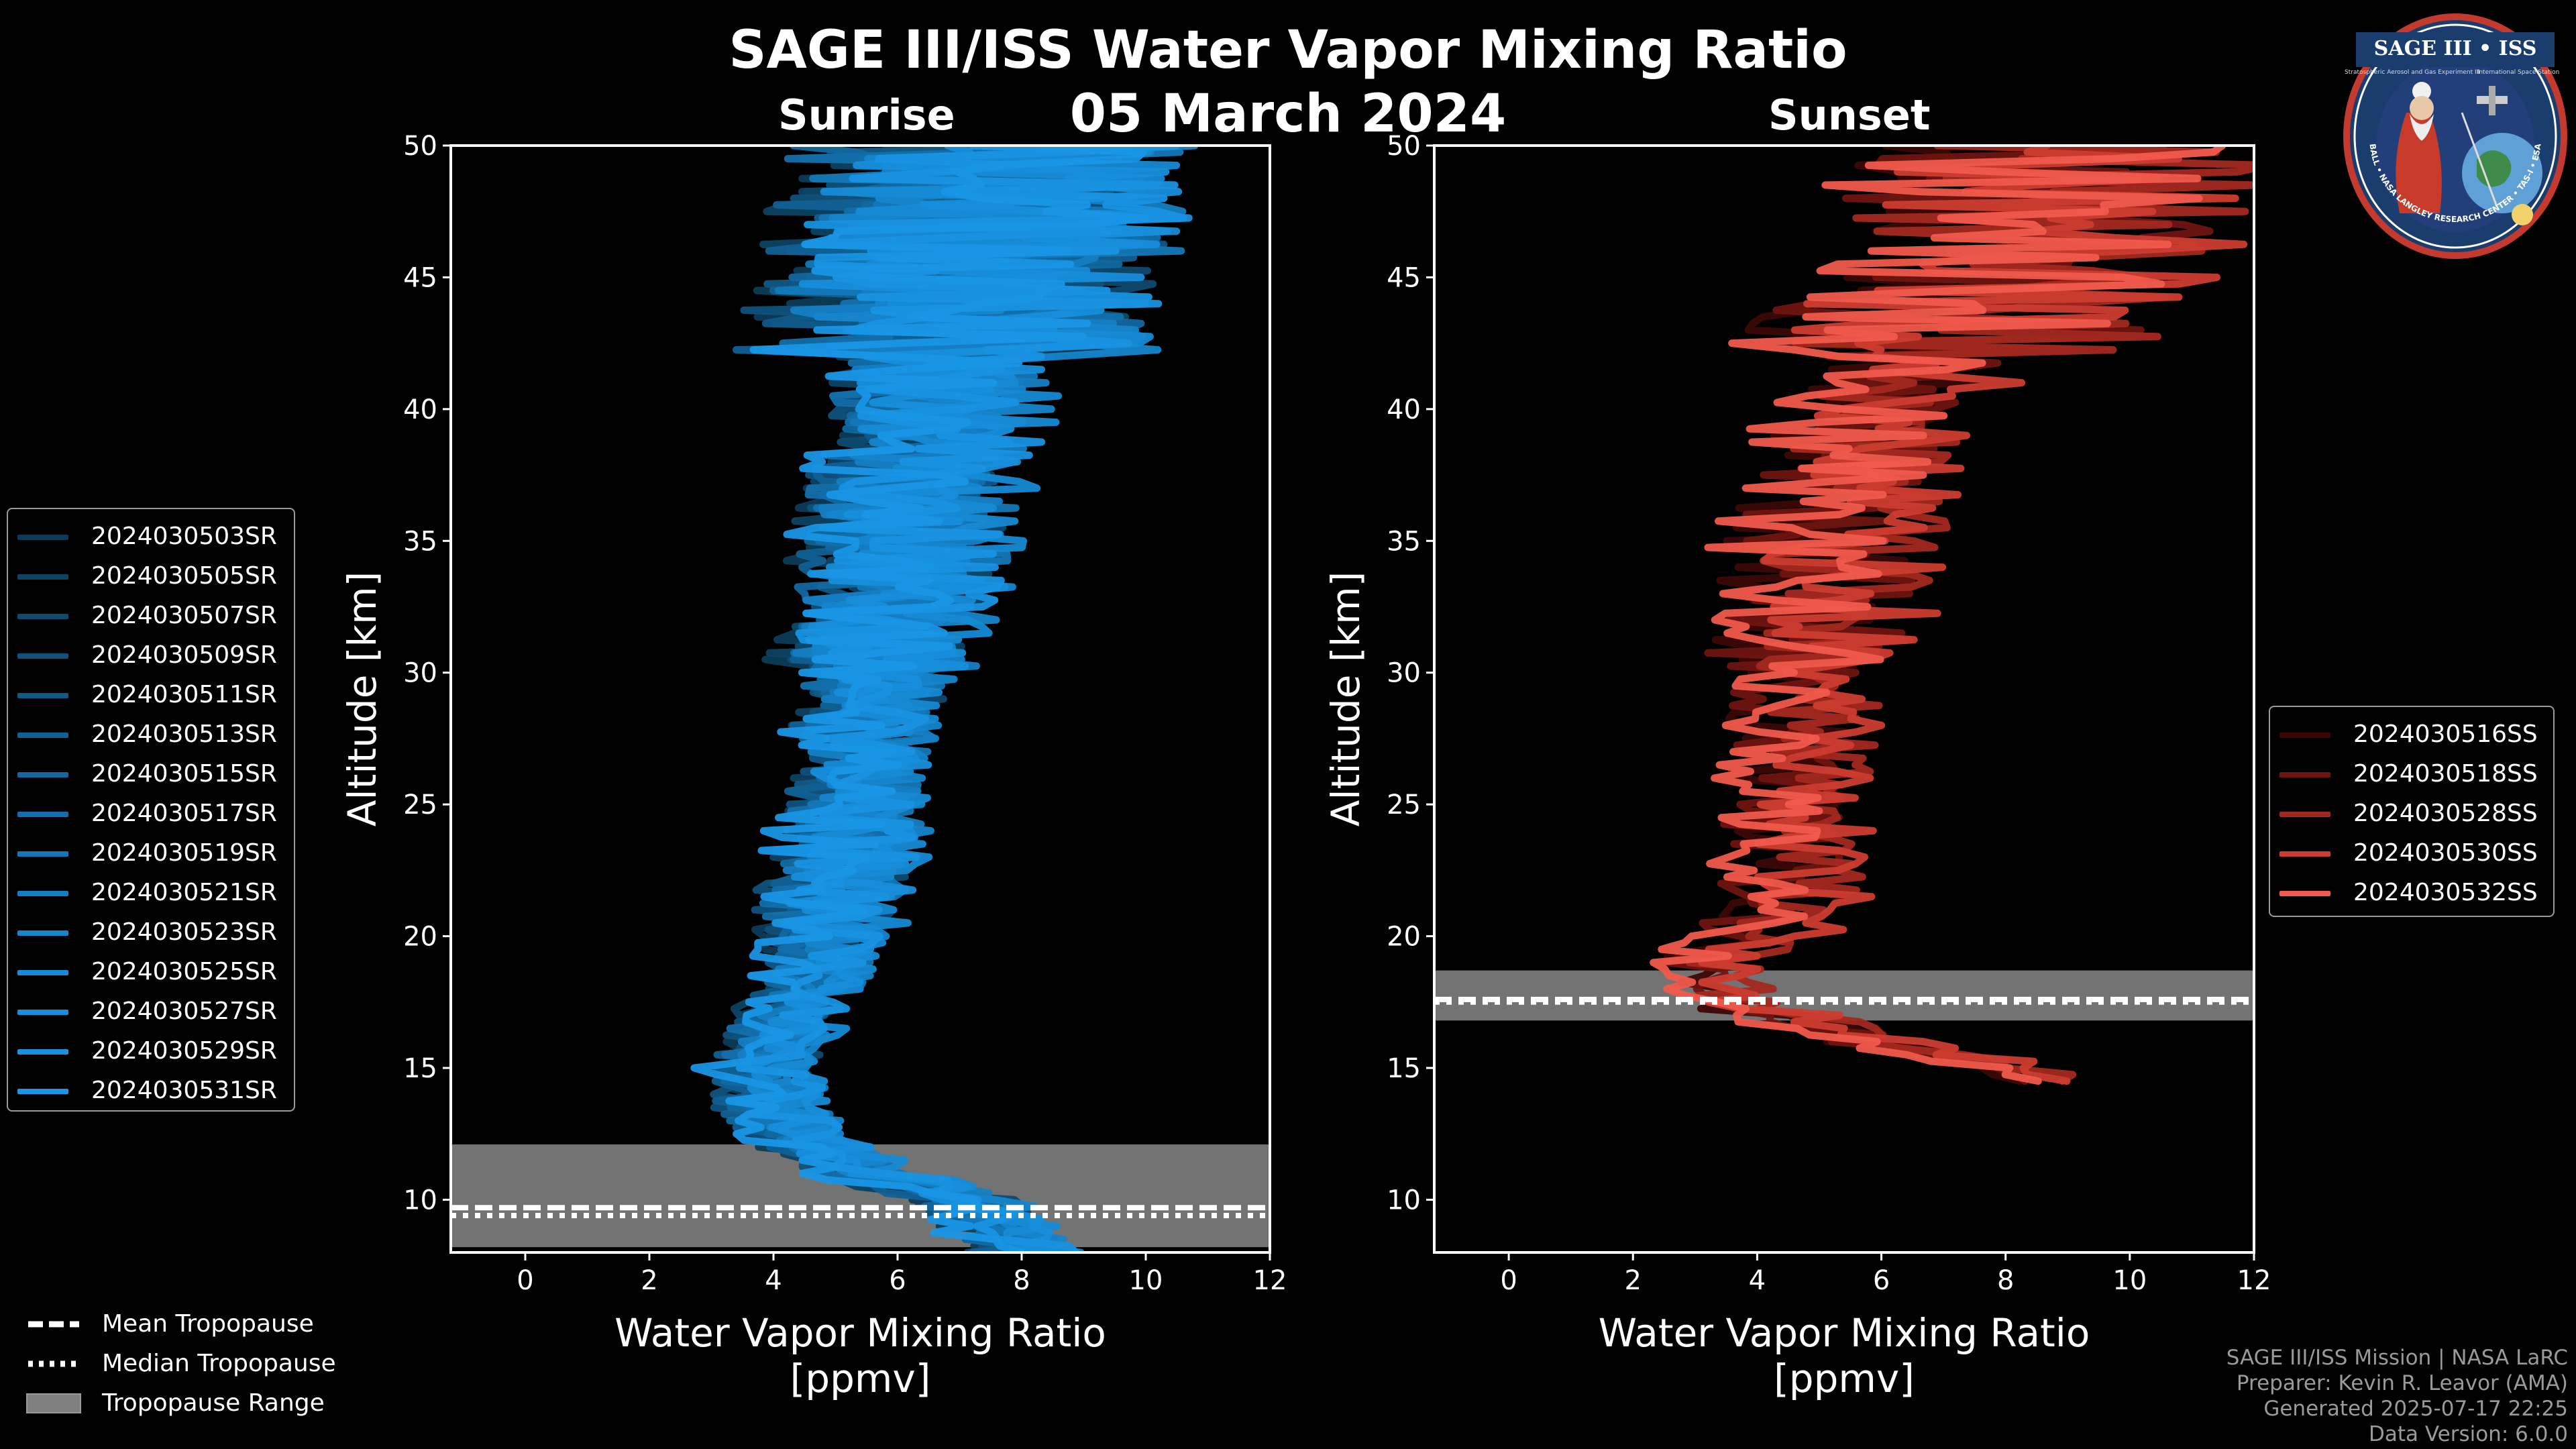  I want to click on sunset-xlabel: [ppmv], so click(1844, 1378).